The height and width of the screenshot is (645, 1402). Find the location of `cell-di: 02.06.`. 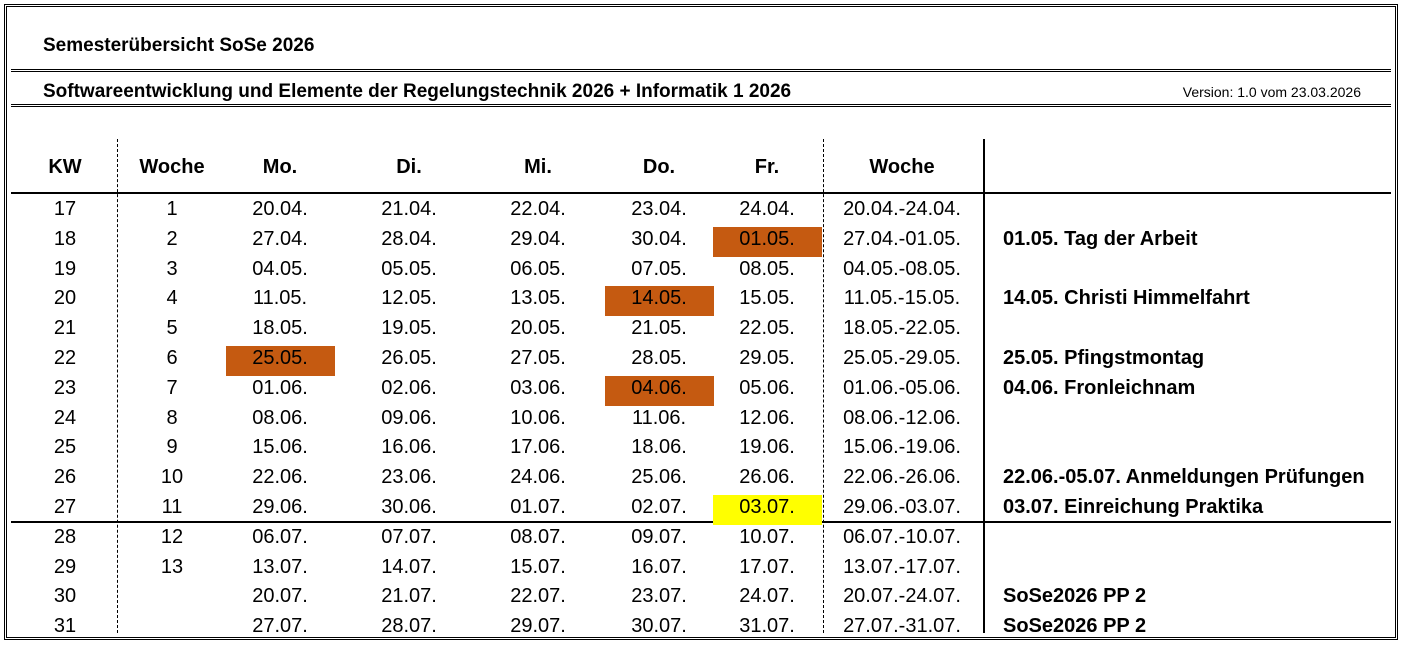

cell-di: 02.06. is located at coordinates (409, 387).